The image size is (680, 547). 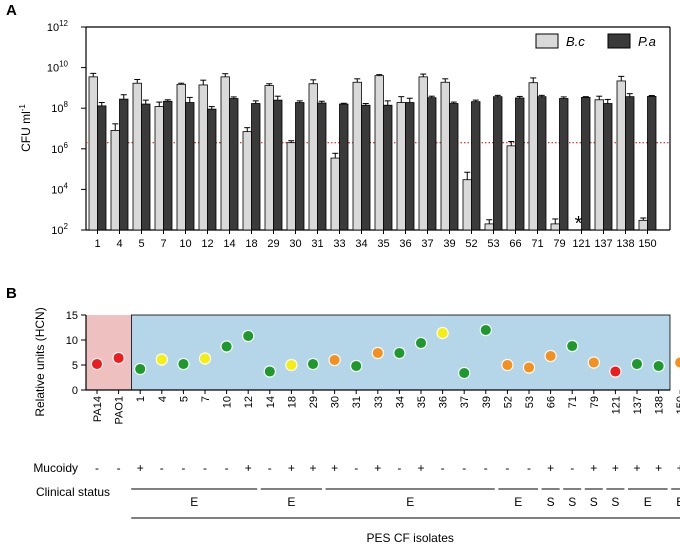 What do you see at coordinates (40, 361) in the screenshot?
I see `panel-b-y-axis-title: Relative units (HCN)` at bounding box center [40, 361].